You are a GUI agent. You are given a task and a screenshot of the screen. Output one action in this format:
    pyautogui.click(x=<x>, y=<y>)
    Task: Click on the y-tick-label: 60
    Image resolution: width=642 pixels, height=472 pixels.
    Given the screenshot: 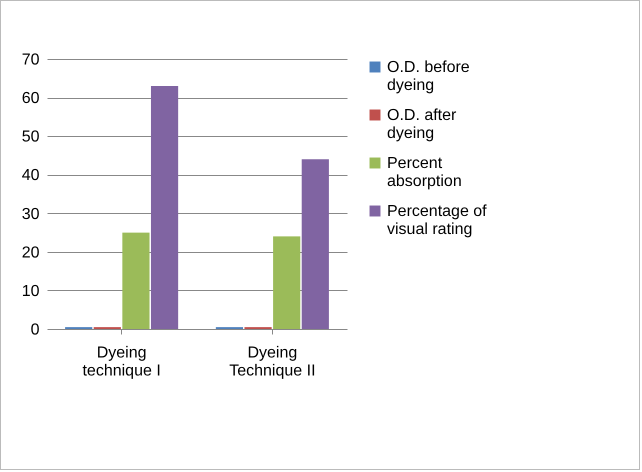 What is the action you would take?
    pyautogui.click(x=31, y=99)
    